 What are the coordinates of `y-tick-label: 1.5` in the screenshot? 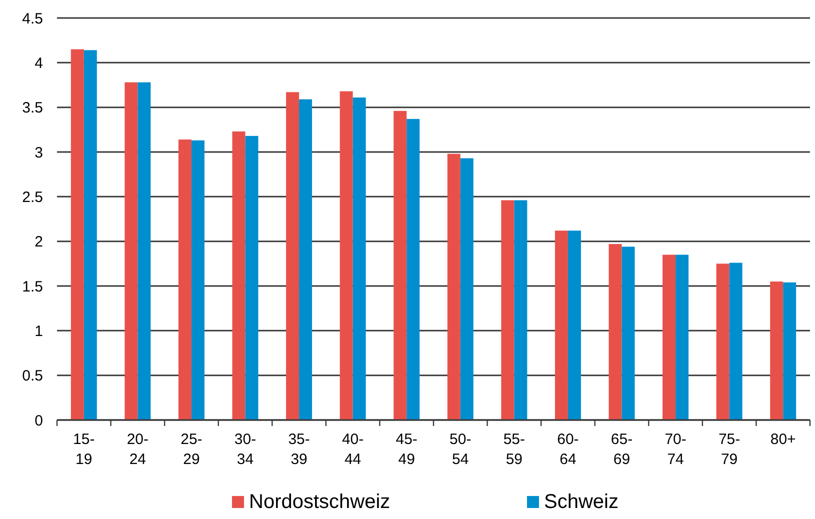 It's located at (32, 287).